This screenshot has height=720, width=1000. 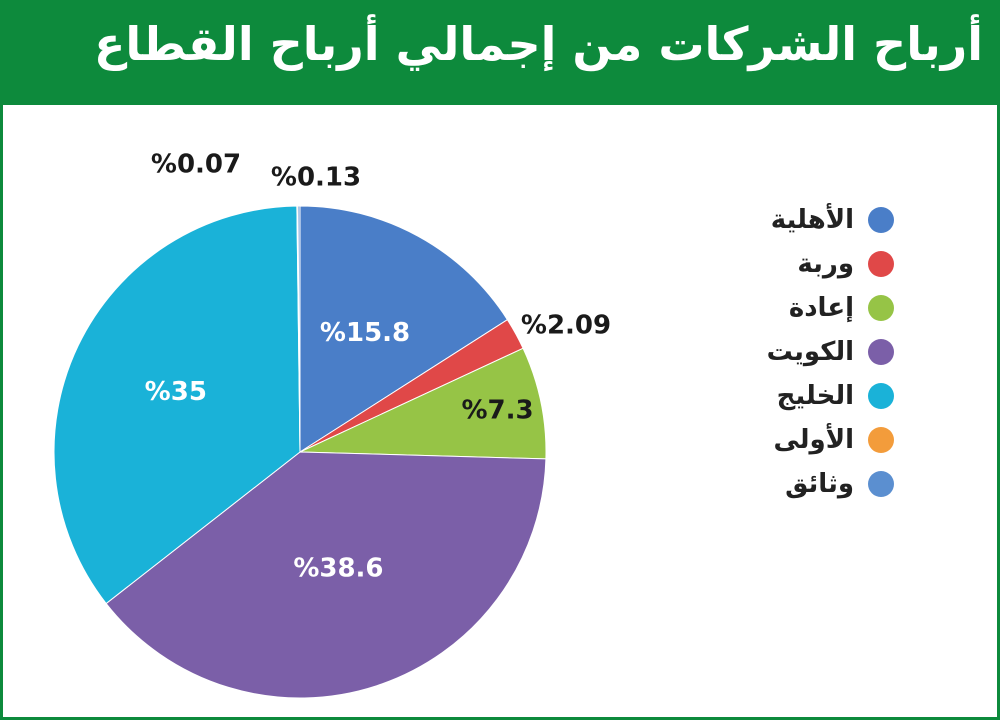 What do you see at coordinates (810, 352) in the screenshot?
I see `legend-label: الكويت` at bounding box center [810, 352].